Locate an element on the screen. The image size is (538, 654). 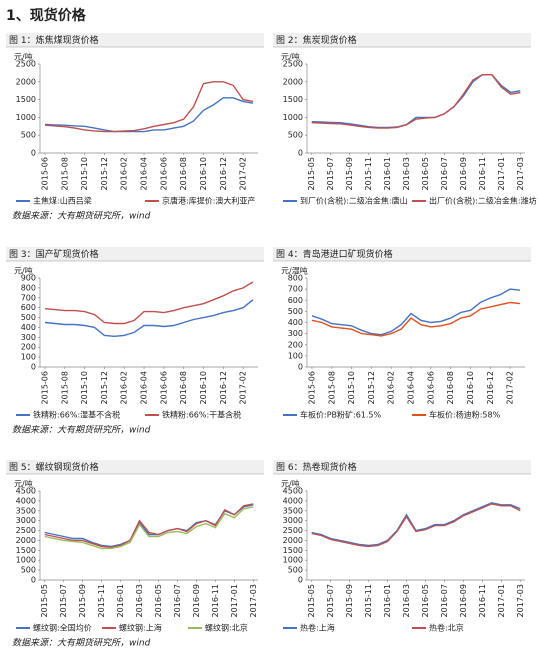
y-tick-label: 4000 is located at coordinates (26, 500).